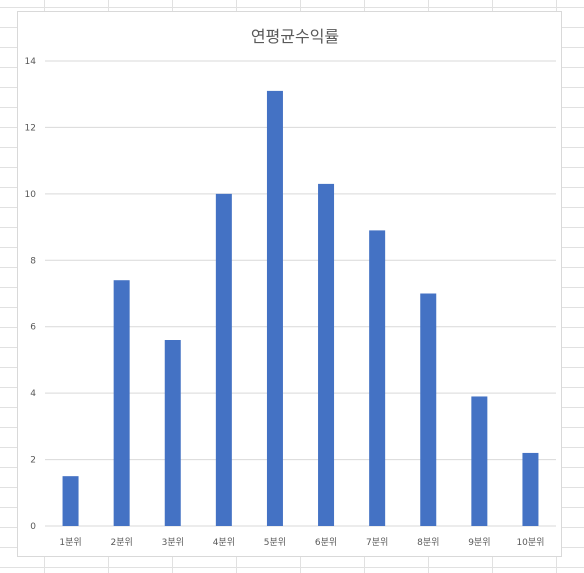  Describe the element at coordinates (377, 542) in the screenshot. I see `x-tick-label: 7분위` at that location.